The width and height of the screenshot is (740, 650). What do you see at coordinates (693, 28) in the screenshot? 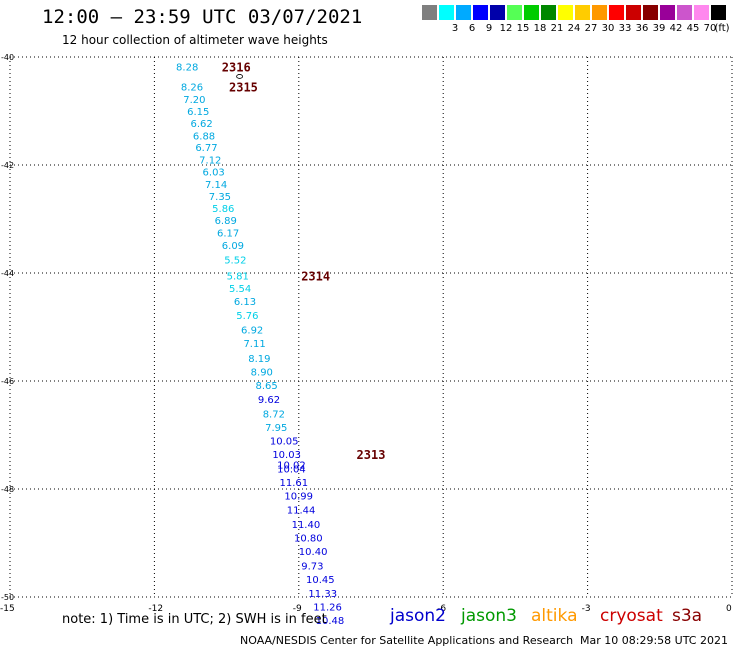
I see `legend-tick-label: 45` at bounding box center [693, 28].